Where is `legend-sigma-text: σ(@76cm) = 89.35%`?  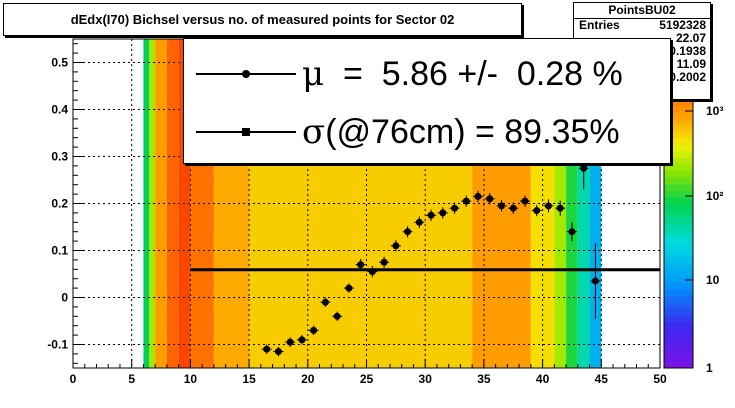
legend-sigma-text: σ(@76cm) = 89.35% is located at coordinates (461, 132).